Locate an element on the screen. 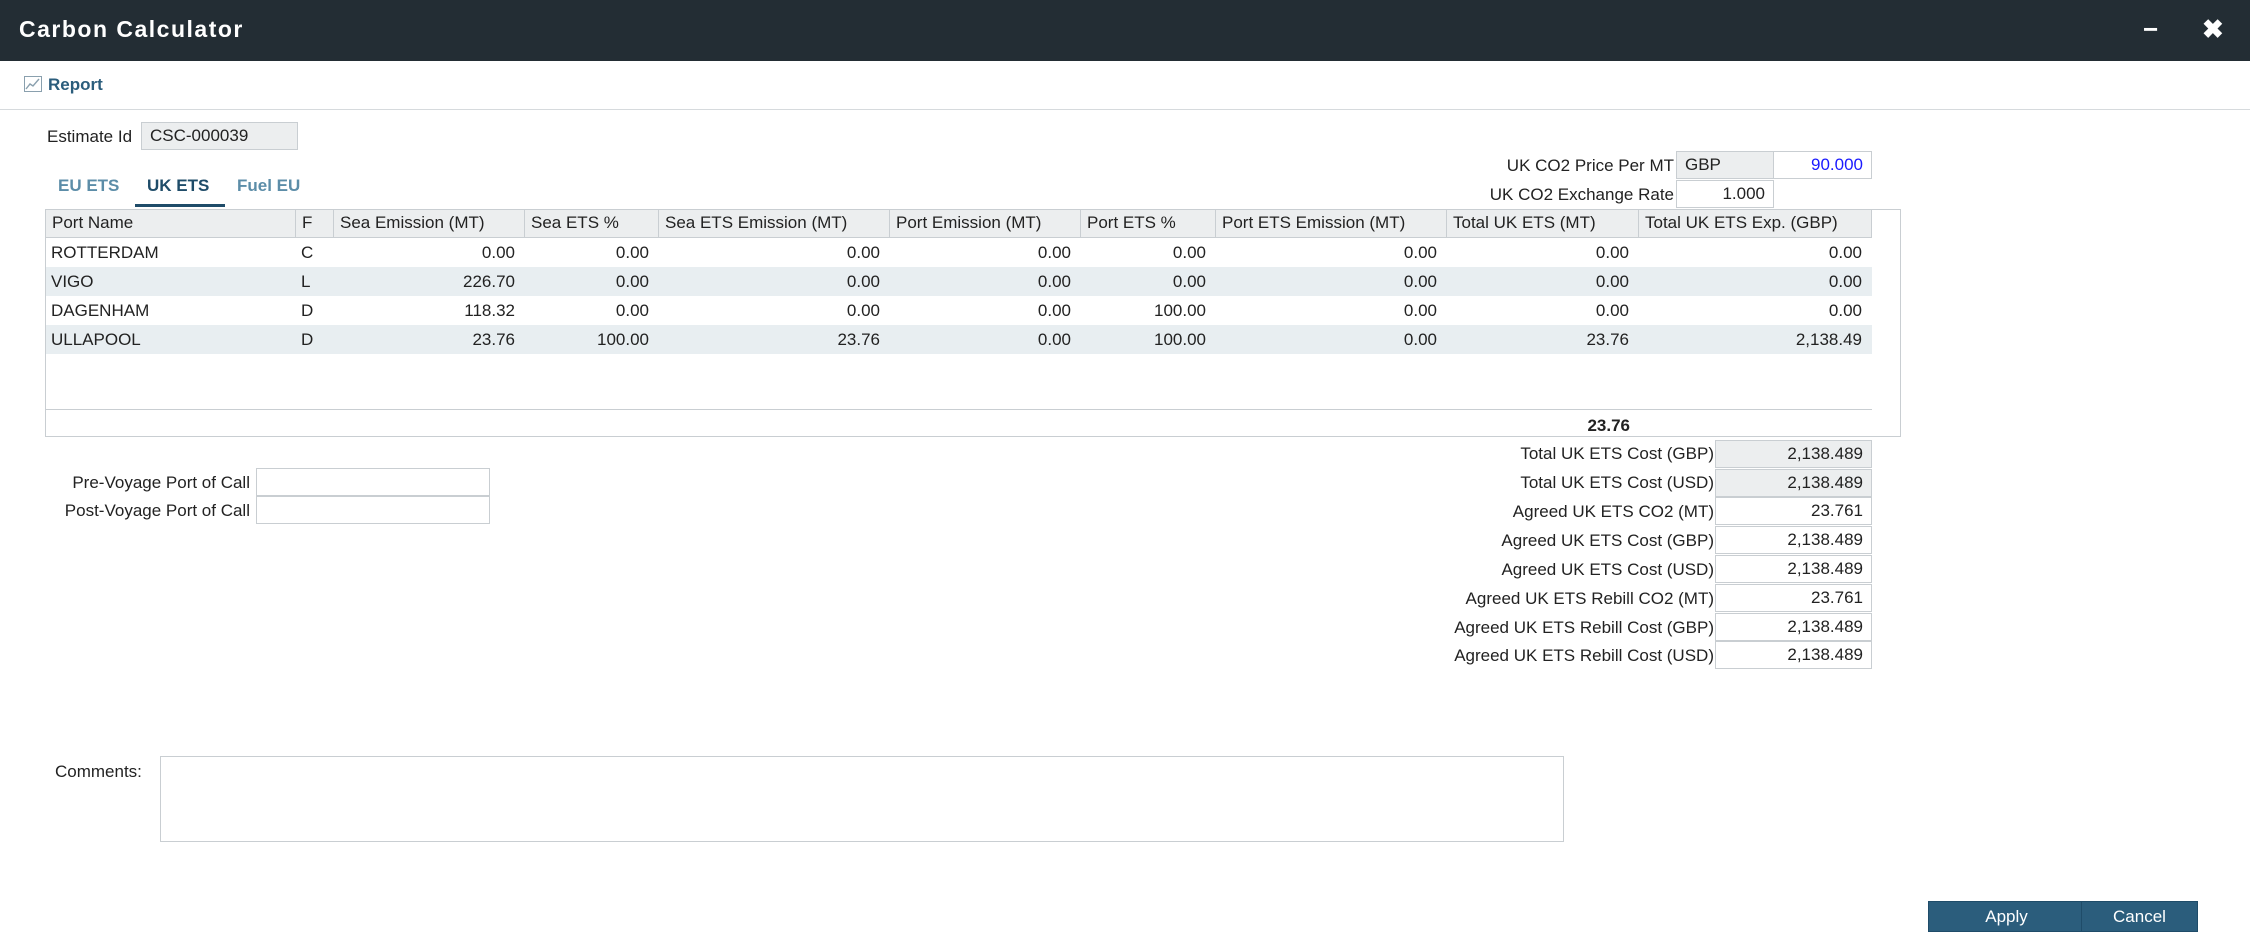  title-bar: Carbon Calculator − ✖ is located at coordinates (1125, 30).